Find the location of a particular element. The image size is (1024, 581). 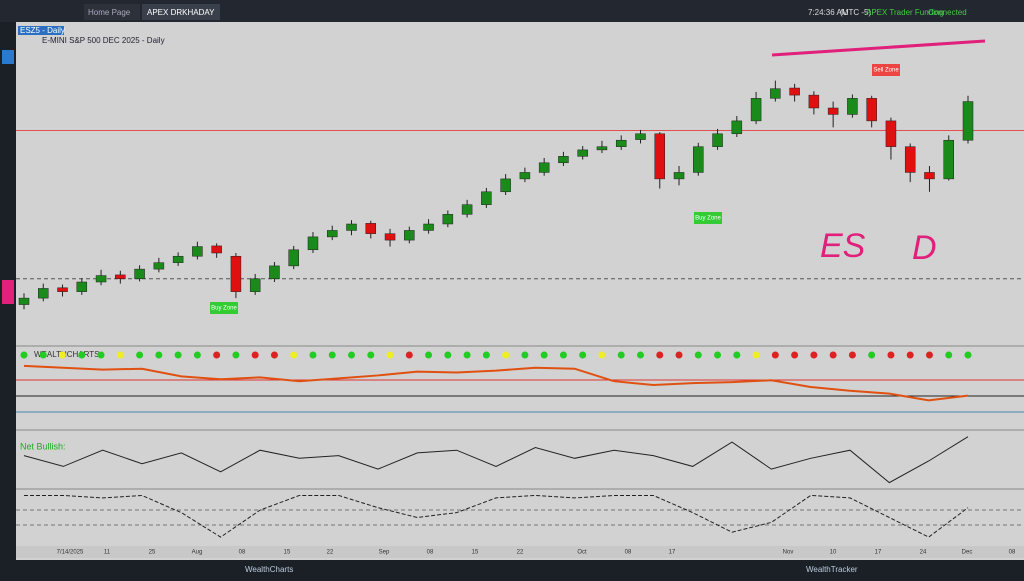

x-tick-label: 7/14/2025 is located at coordinates (70, 553).